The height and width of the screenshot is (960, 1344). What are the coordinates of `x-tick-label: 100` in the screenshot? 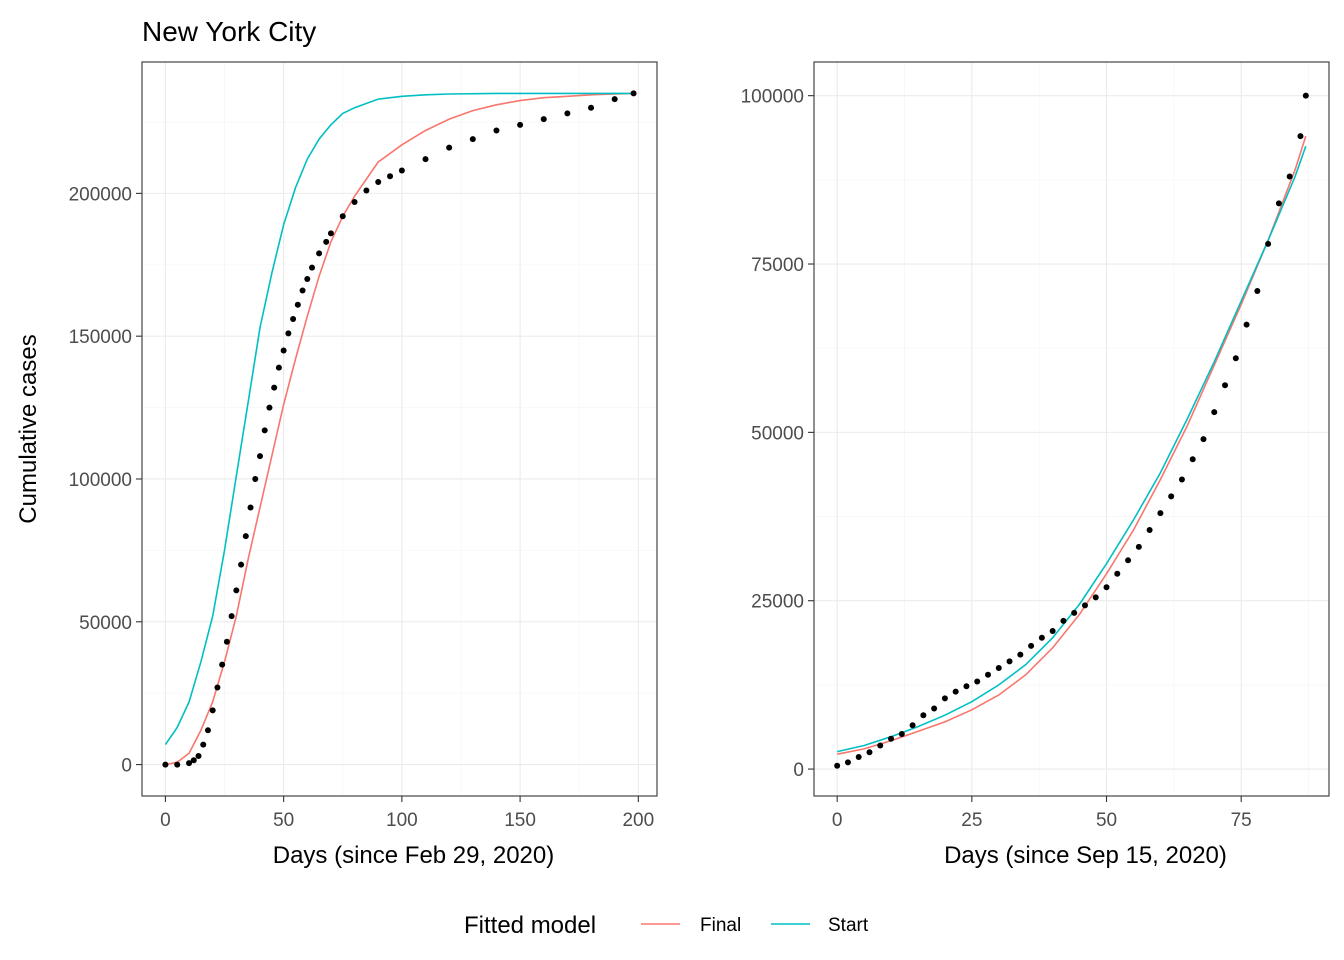 It's located at (402, 820).